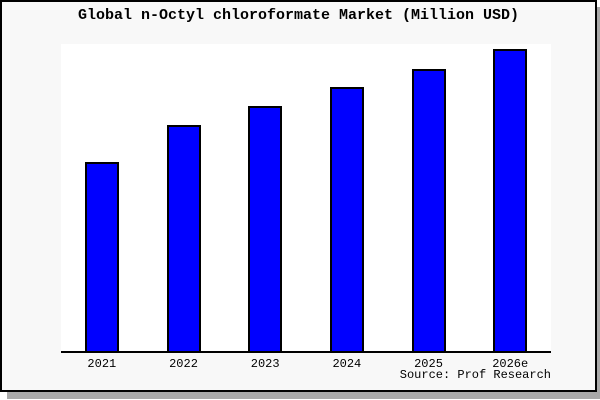 The height and width of the screenshot is (400, 600). I want to click on source-note: Source: Prof Research, so click(475, 375).